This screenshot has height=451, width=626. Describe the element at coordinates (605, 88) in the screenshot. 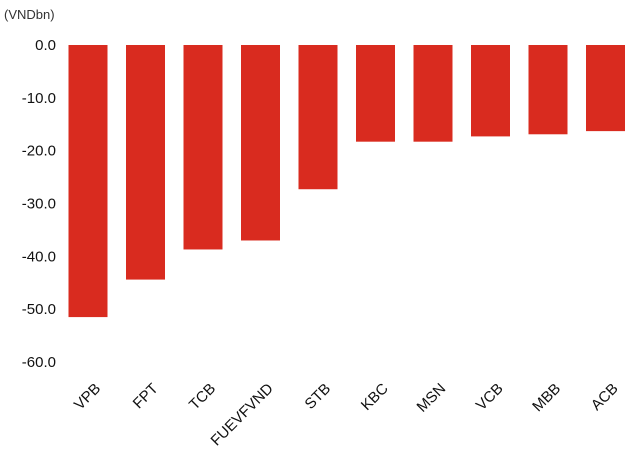

I see `bar-acb` at that location.